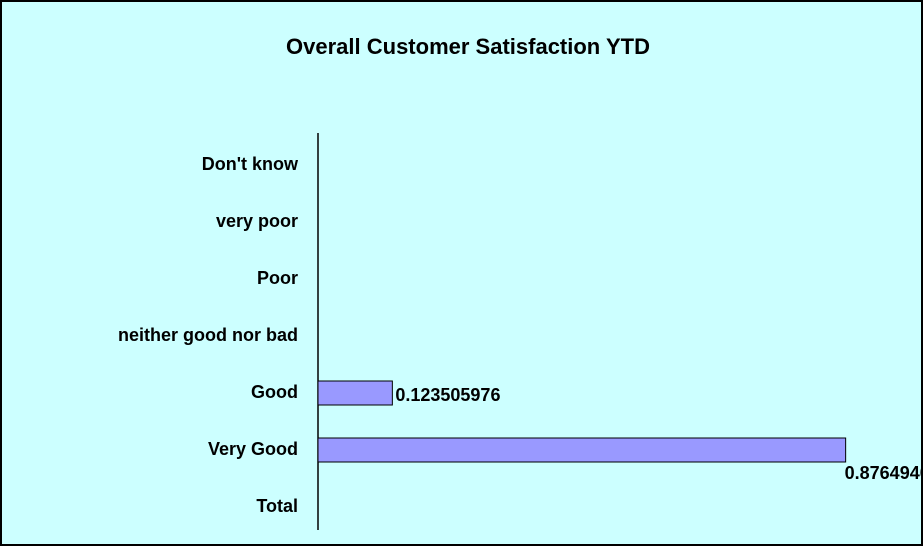  What do you see at coordinates (253, 449) in the screenshot?
I see `y-tick-label: Very Good` at bounding box center [253, 449].